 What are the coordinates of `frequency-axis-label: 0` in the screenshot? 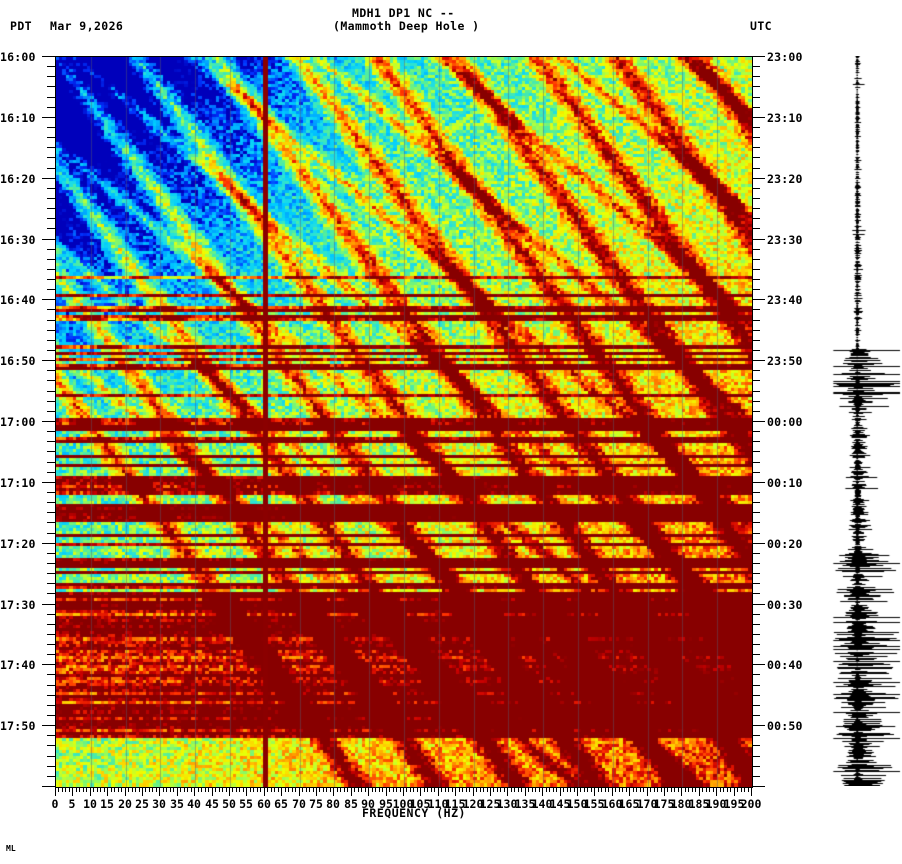 It's located at (55, 804).